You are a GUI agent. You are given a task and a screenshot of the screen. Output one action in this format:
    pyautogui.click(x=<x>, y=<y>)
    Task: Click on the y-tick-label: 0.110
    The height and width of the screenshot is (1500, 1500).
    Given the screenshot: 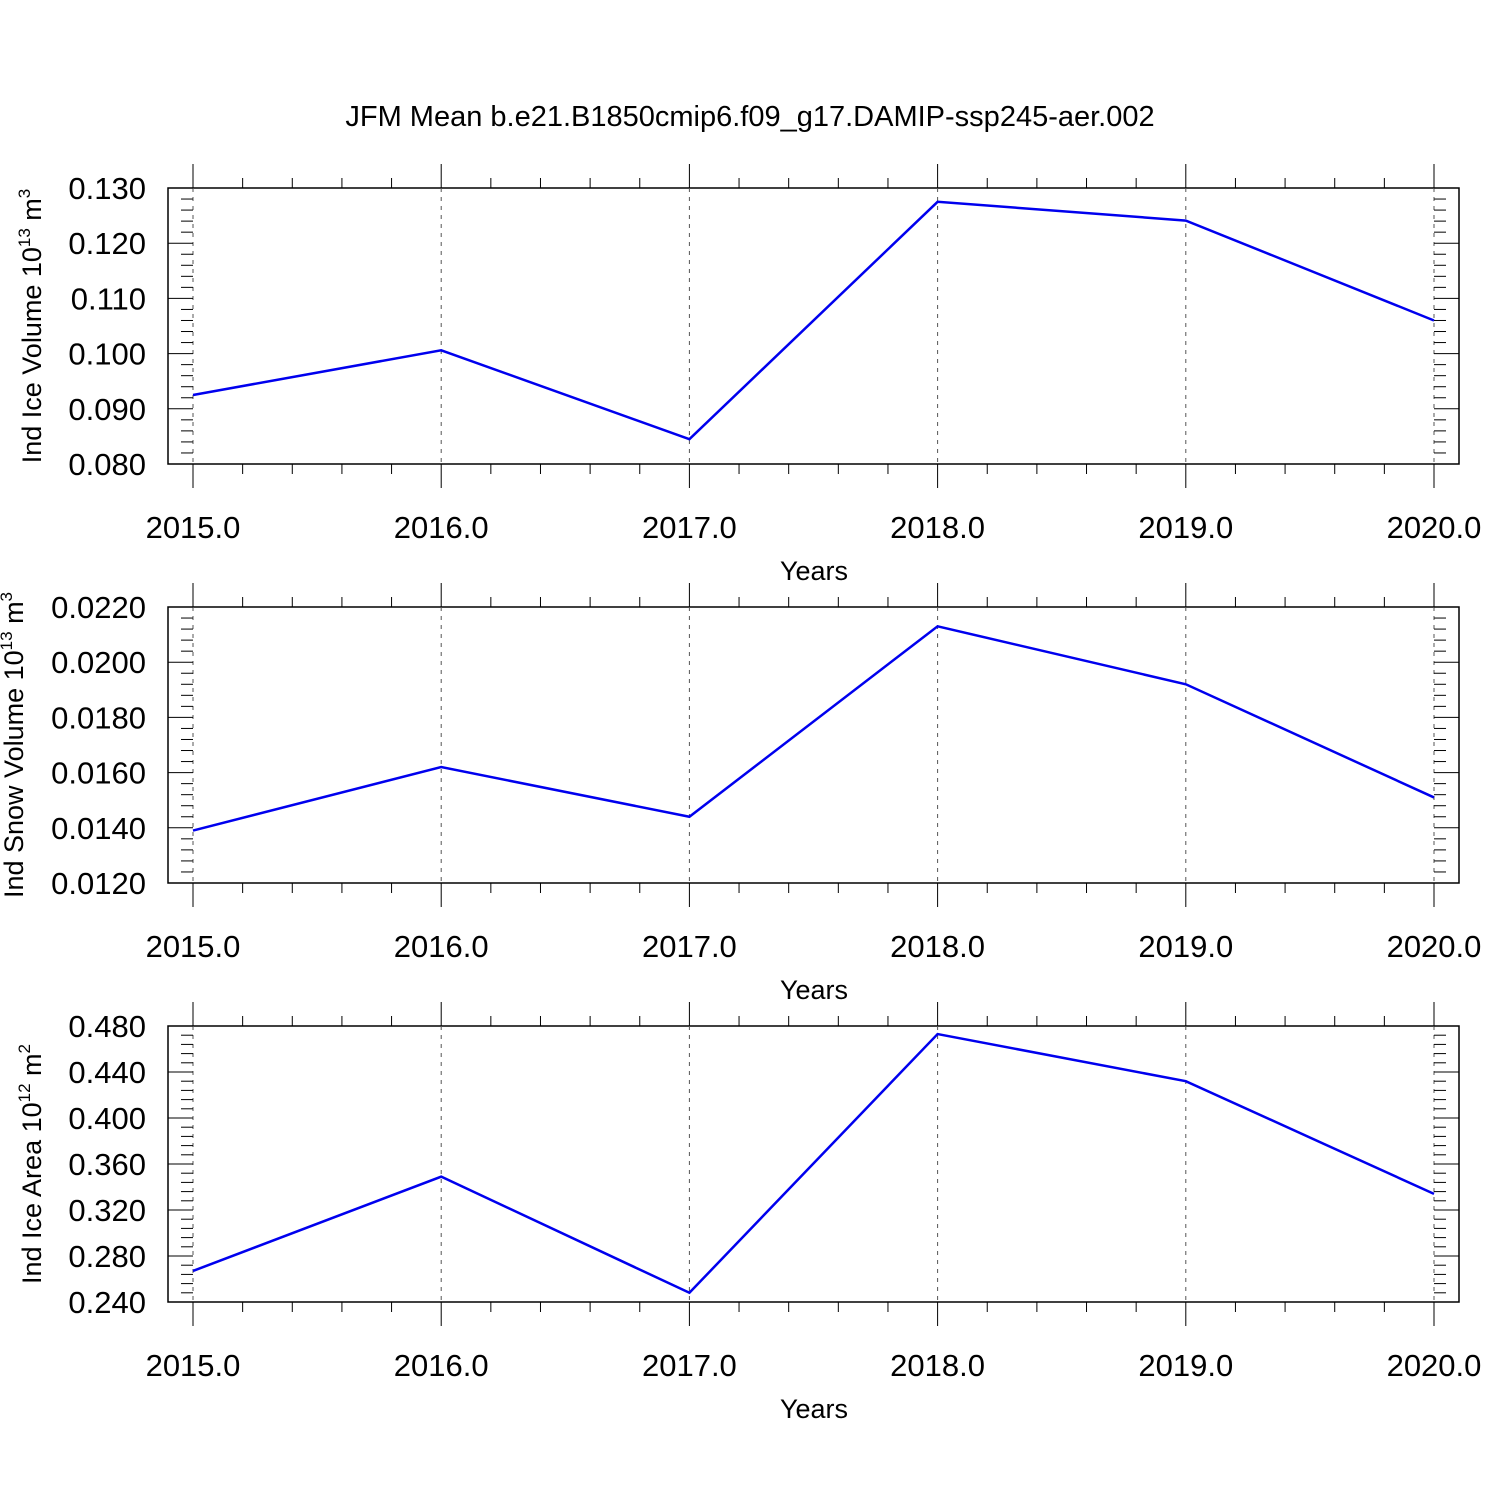 What is the action you would take?
    pyautogui.click(x=108, y=298)
    